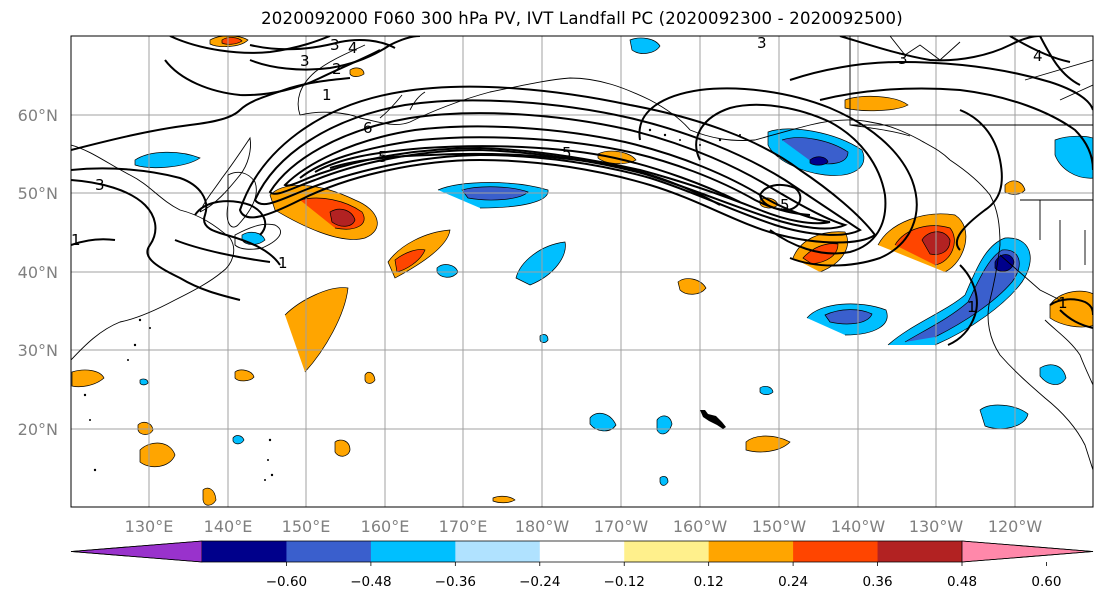  I want to click on lat-label: 20°N, so click(38, 429).